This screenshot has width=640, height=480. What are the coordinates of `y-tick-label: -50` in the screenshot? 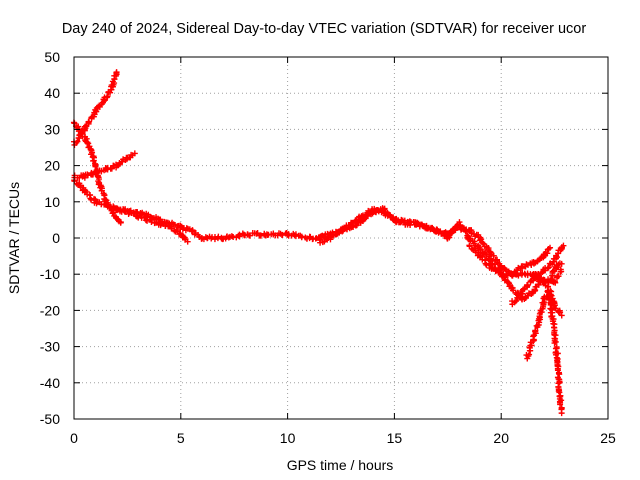 It's located at (50, 419).